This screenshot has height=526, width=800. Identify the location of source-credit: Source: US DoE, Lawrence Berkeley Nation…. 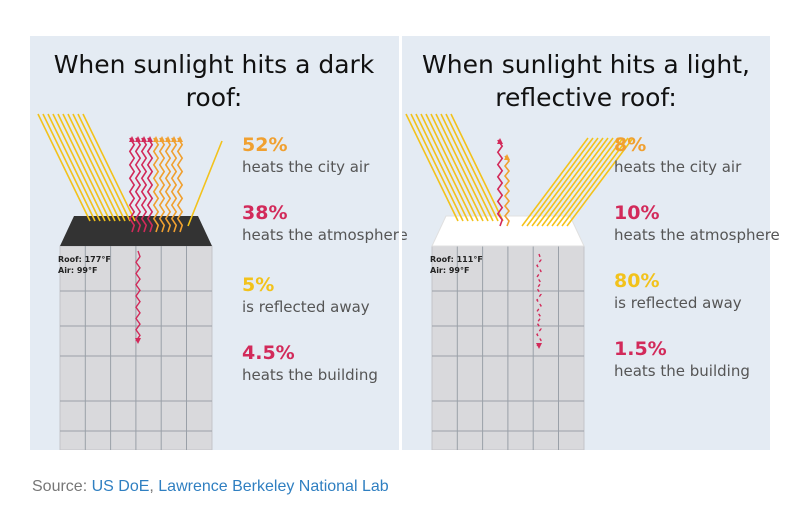
(210, 487).